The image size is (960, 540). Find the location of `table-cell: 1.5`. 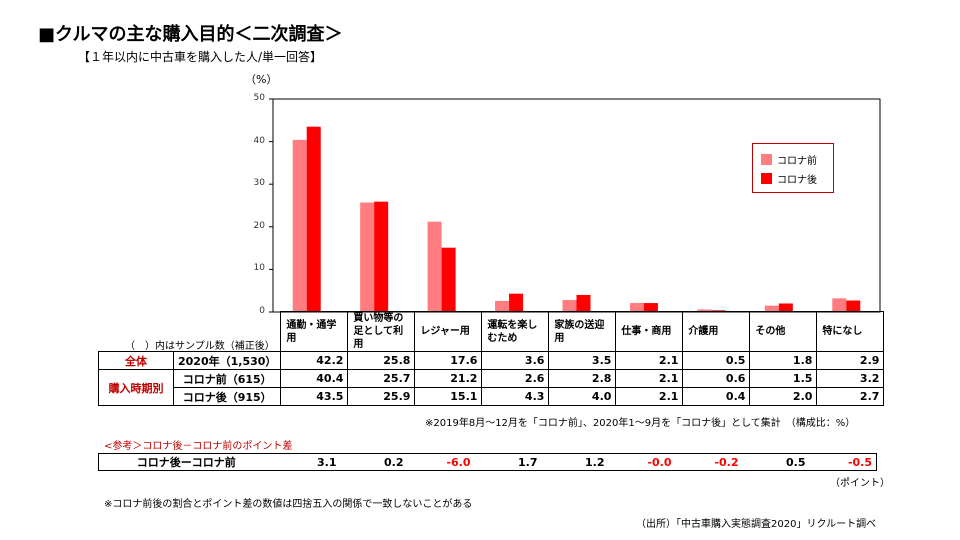

table-cell: 1.5 is located at coordinates (783, 378).